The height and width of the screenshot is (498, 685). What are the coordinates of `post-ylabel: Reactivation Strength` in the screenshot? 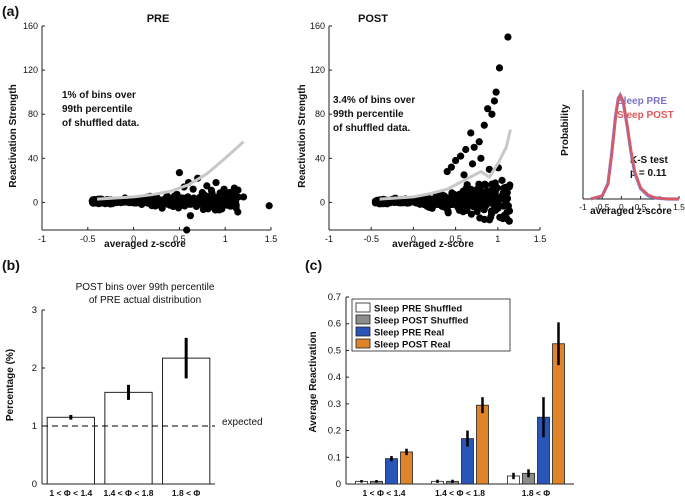 It's located at (302, 135).